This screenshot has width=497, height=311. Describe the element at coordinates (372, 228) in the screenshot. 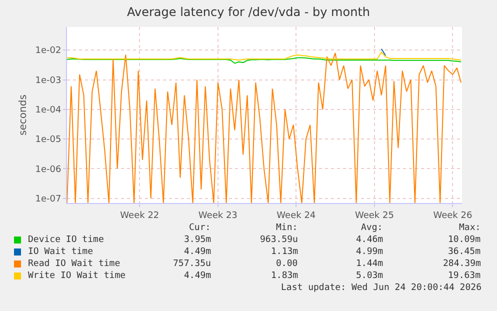

I see `text: Avg:` at that location.